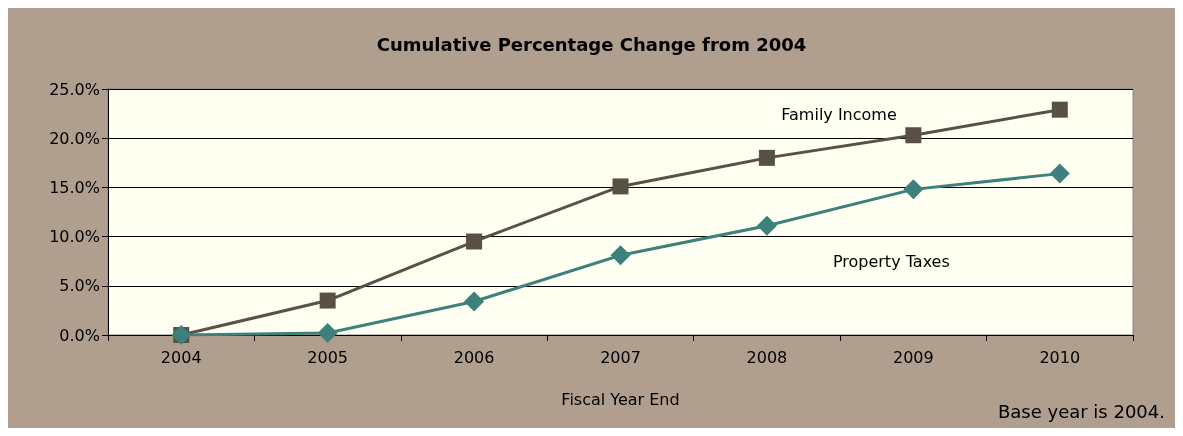 The width and height of the screenshot is (1183, 436). Describe the element at coordinates (74, 237) in the screenshot. I see `y-tick-label: 10.0%` at that location.